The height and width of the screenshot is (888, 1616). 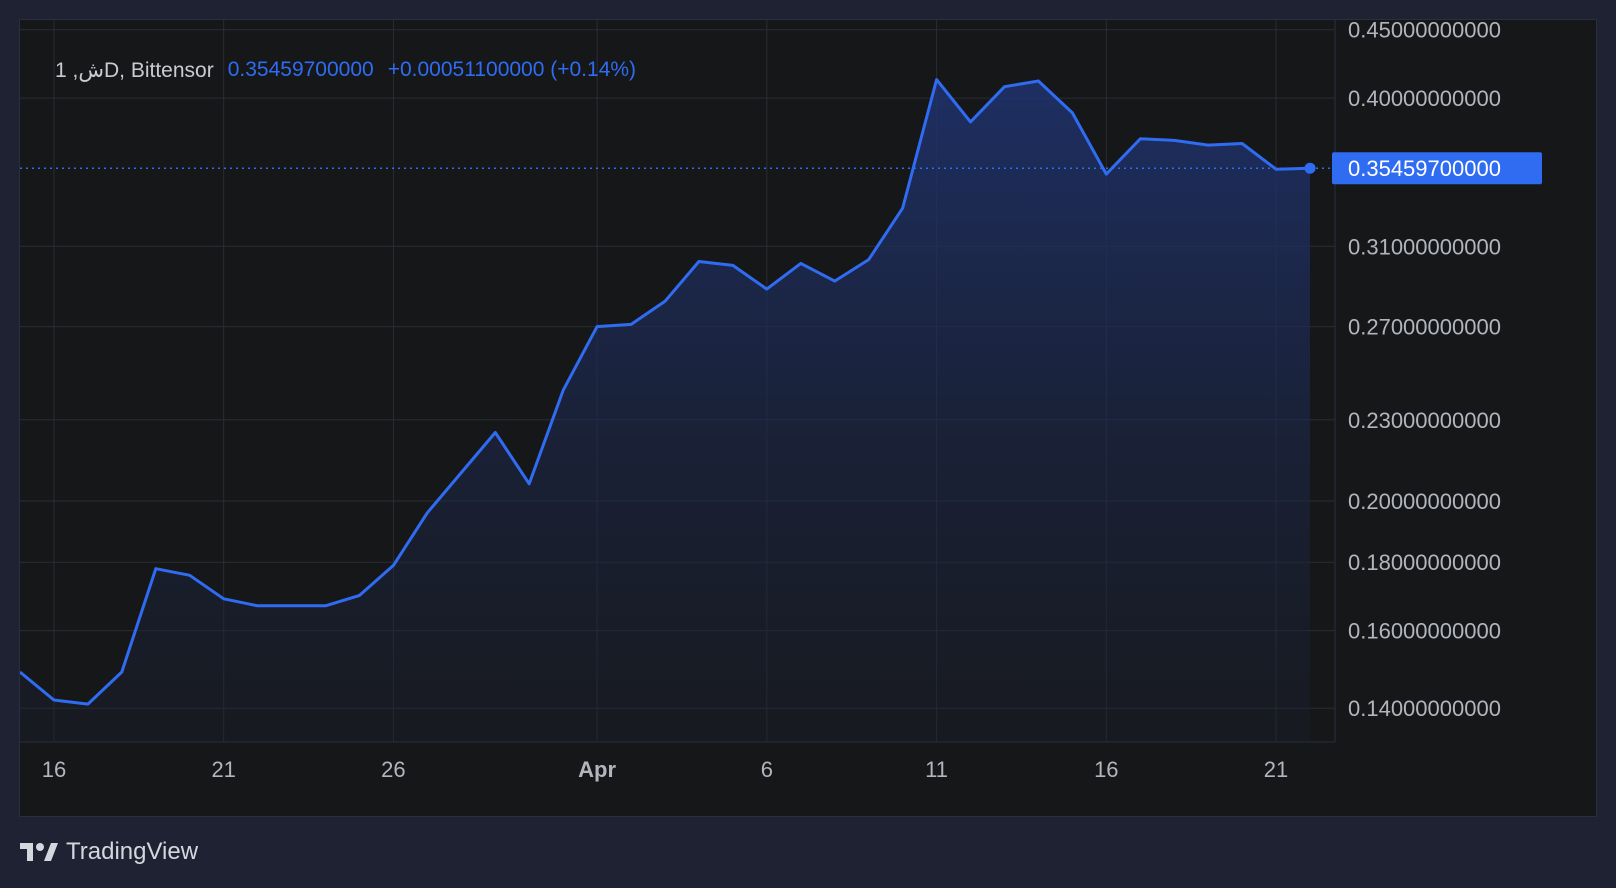 I want to click on last-price-tag, so click(x=1437, y=168).